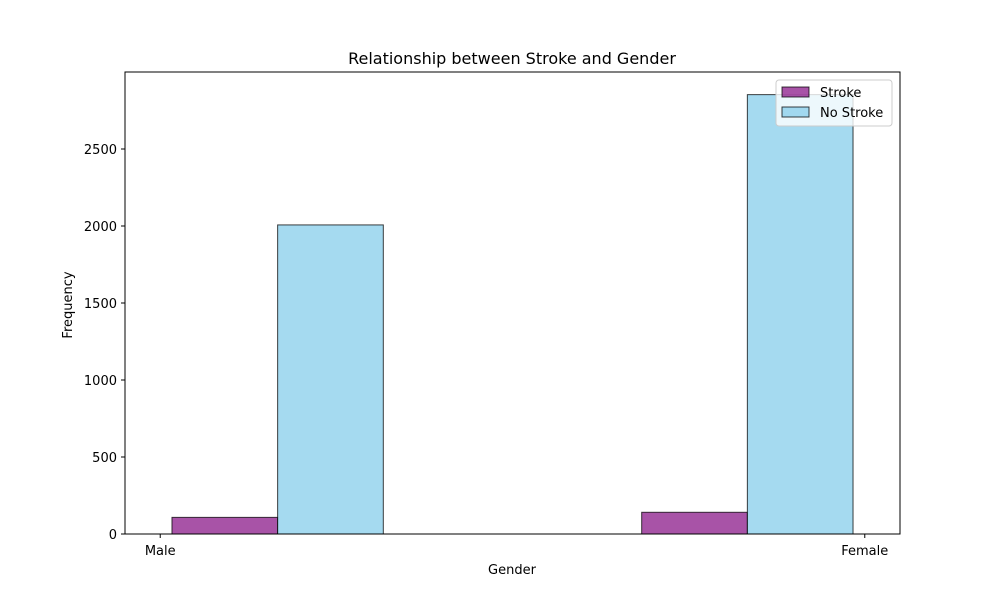  What do you see at coordinates (100, 304) in the screenshot?
I see `y-tick-label: 1500` at bounding box center [100, 304].